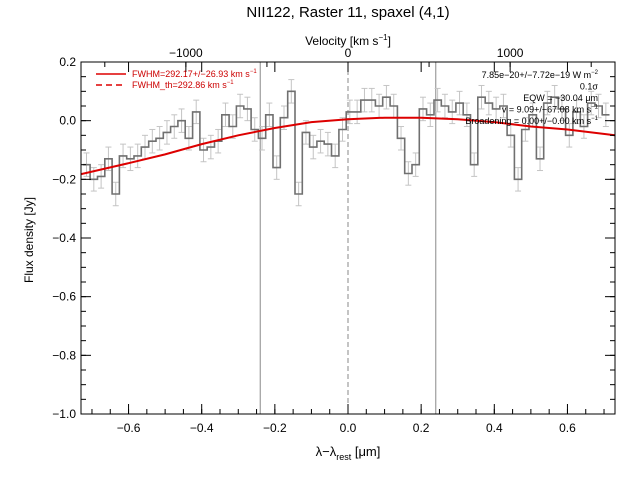 This screenshot has height=480, width=640. What do you see at coordinates (510, 53) in the screenshot?
I see `top-tick-label: 1000` at bounding box center [510, 53].